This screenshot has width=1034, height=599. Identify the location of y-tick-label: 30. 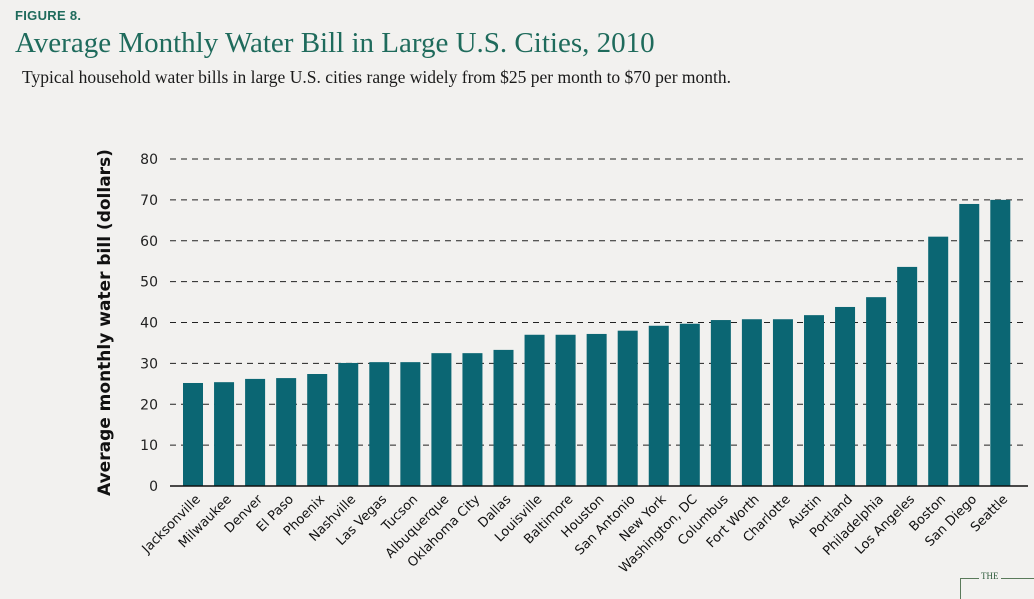
(149, 364).